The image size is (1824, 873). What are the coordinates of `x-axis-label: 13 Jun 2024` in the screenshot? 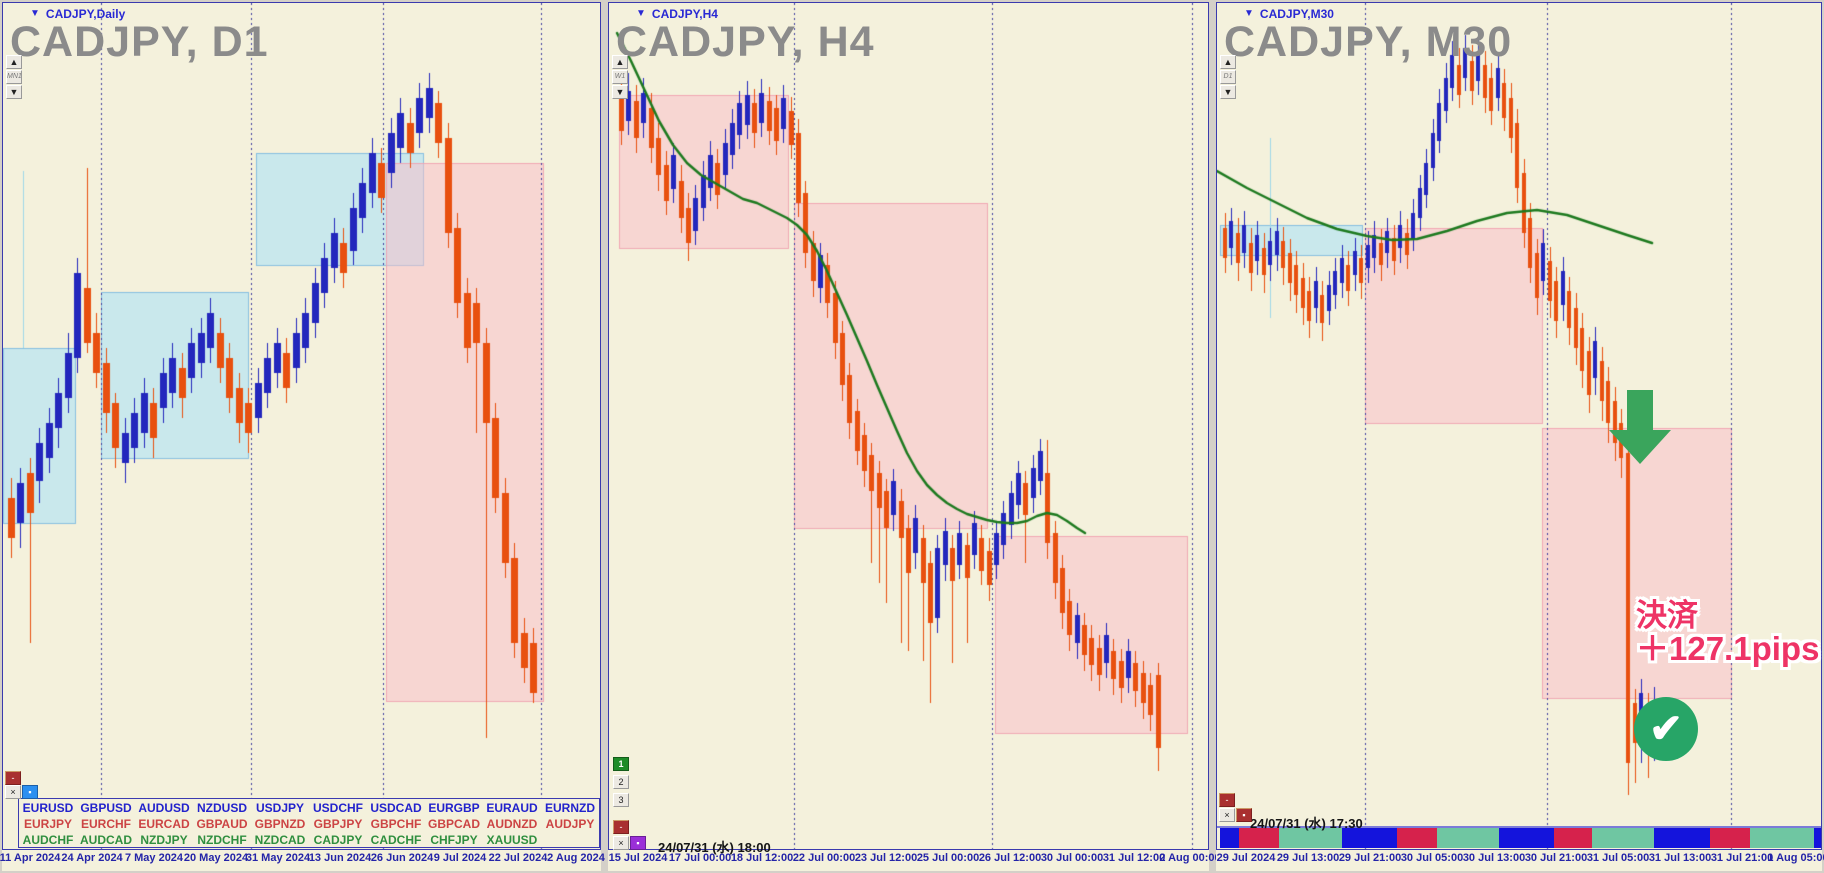 It's located at (340, 858).